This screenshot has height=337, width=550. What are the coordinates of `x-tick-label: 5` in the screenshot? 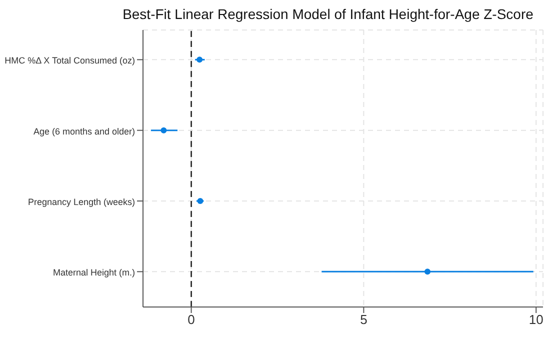 It's located at (364, 320).